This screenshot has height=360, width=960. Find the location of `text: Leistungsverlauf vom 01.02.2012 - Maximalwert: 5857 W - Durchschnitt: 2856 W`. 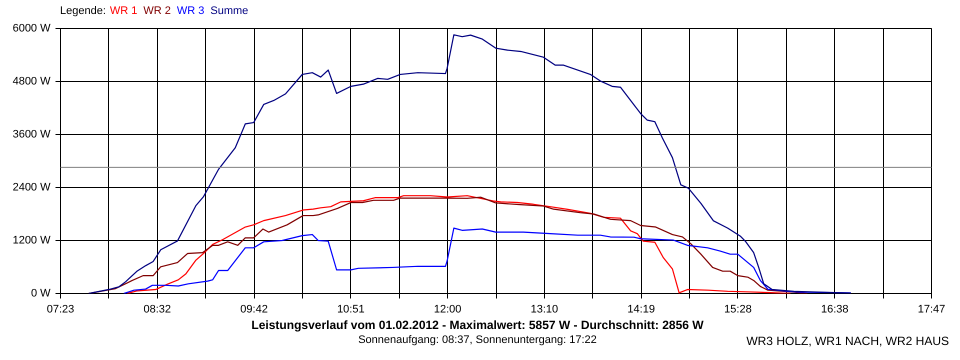

text: Leistungsverlauf vom 01.02.2012 - Maximalwert: 5857 W - Durchschnitt: 2856 W is located at coordinates (477, 325).